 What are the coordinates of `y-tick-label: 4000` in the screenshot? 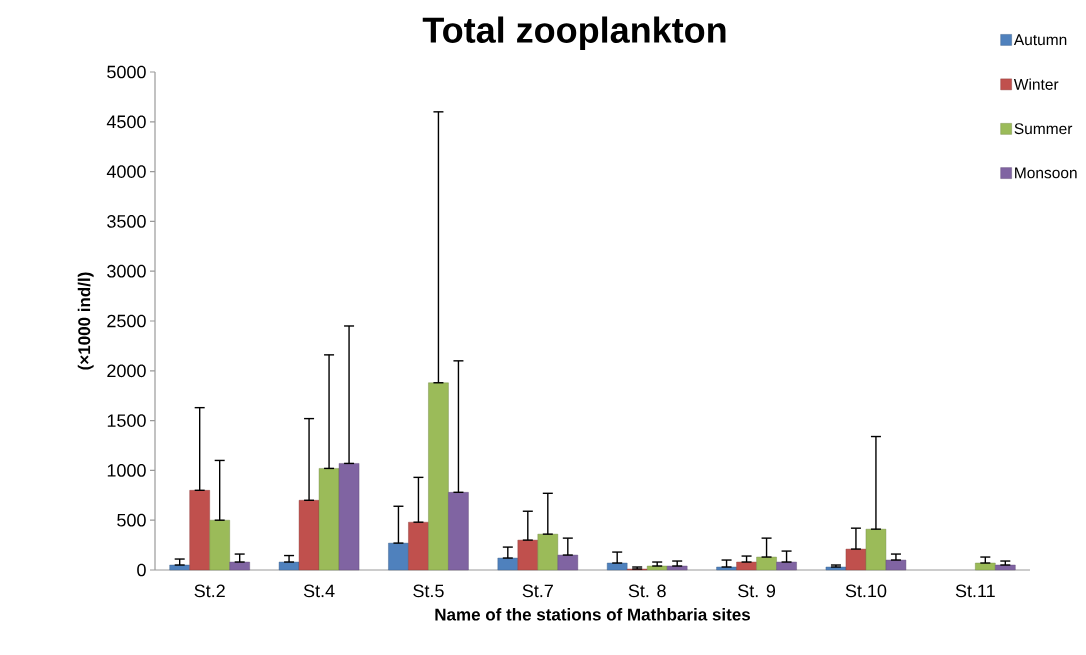 It's located at (126, 171).